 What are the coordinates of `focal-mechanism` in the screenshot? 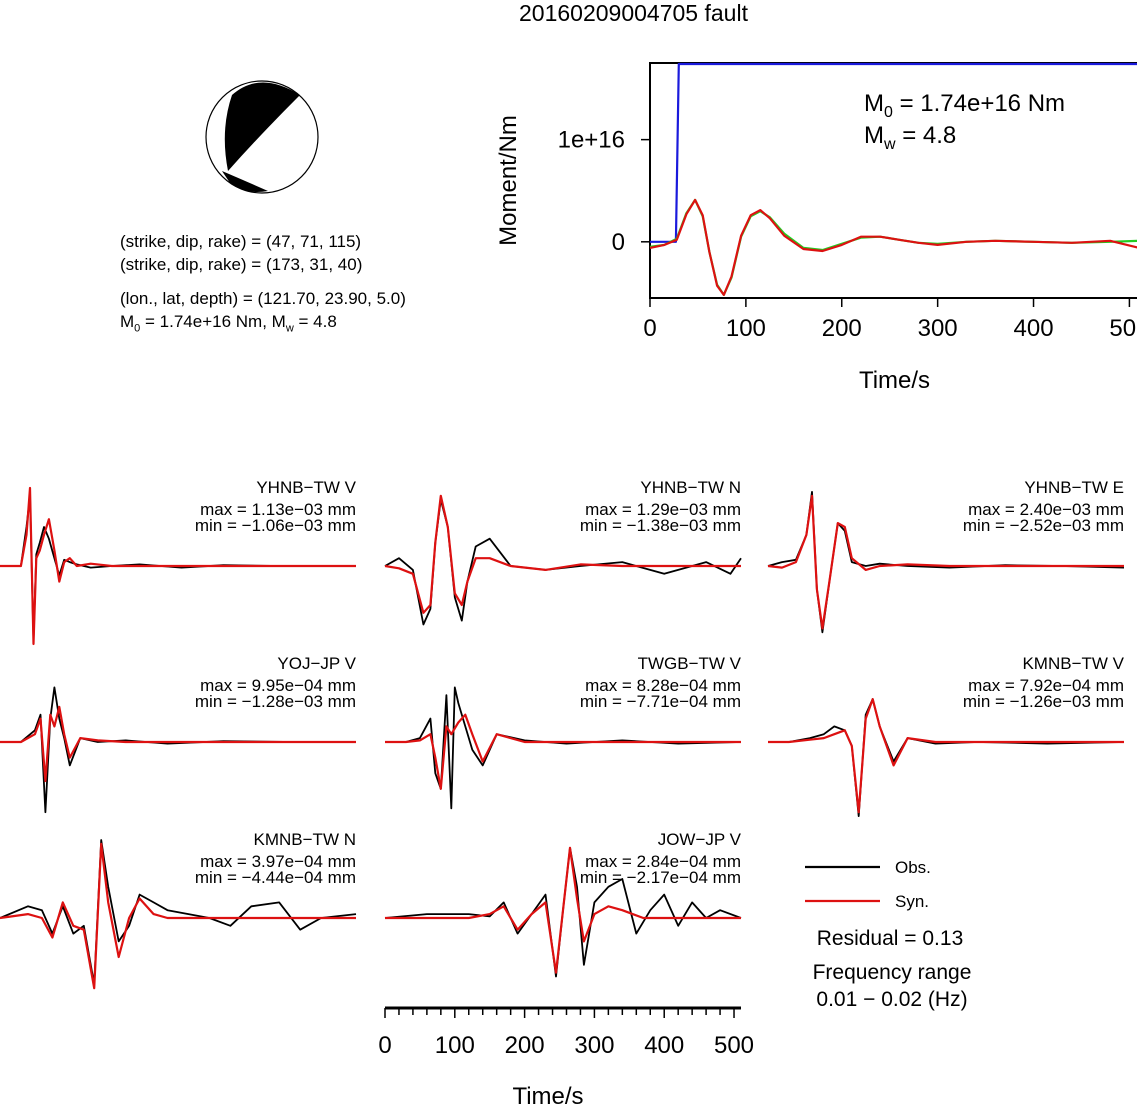 It's located at (262, 137).